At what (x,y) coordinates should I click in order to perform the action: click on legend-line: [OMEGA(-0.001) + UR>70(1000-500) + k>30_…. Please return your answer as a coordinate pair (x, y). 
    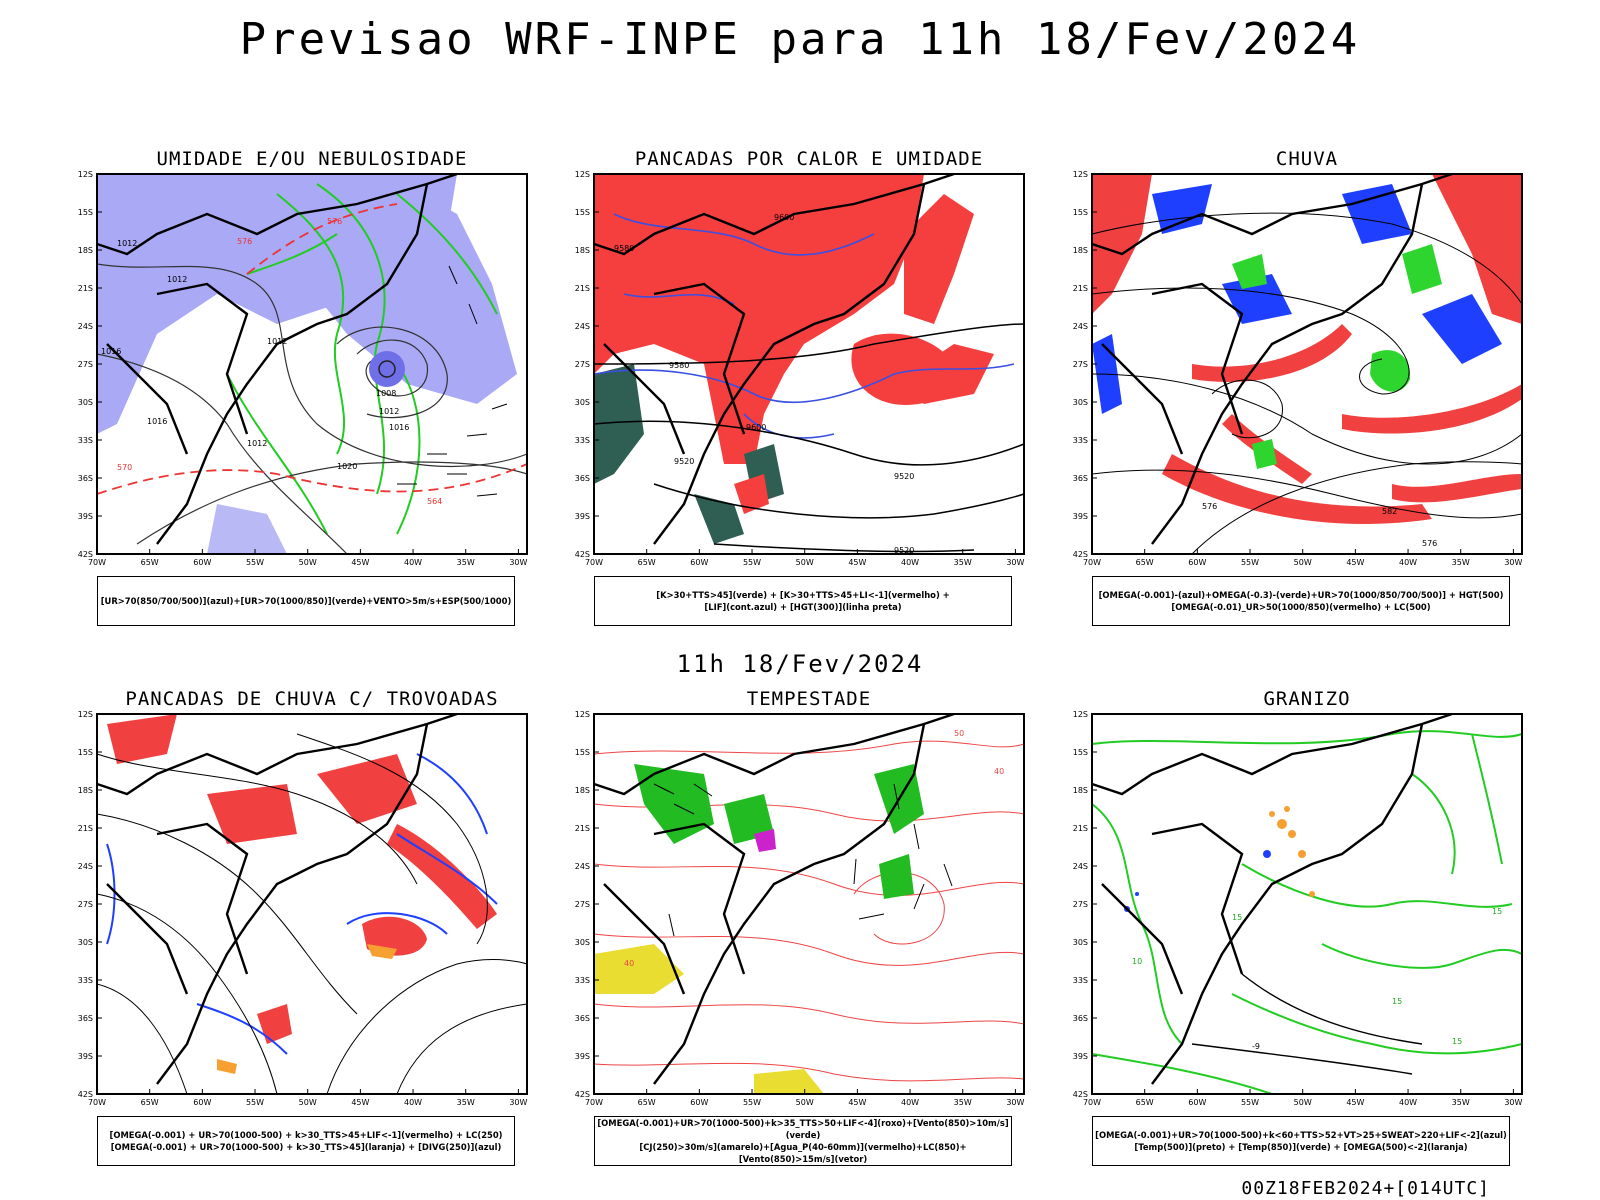
    Looking at the image, I should click on (306, 1147).